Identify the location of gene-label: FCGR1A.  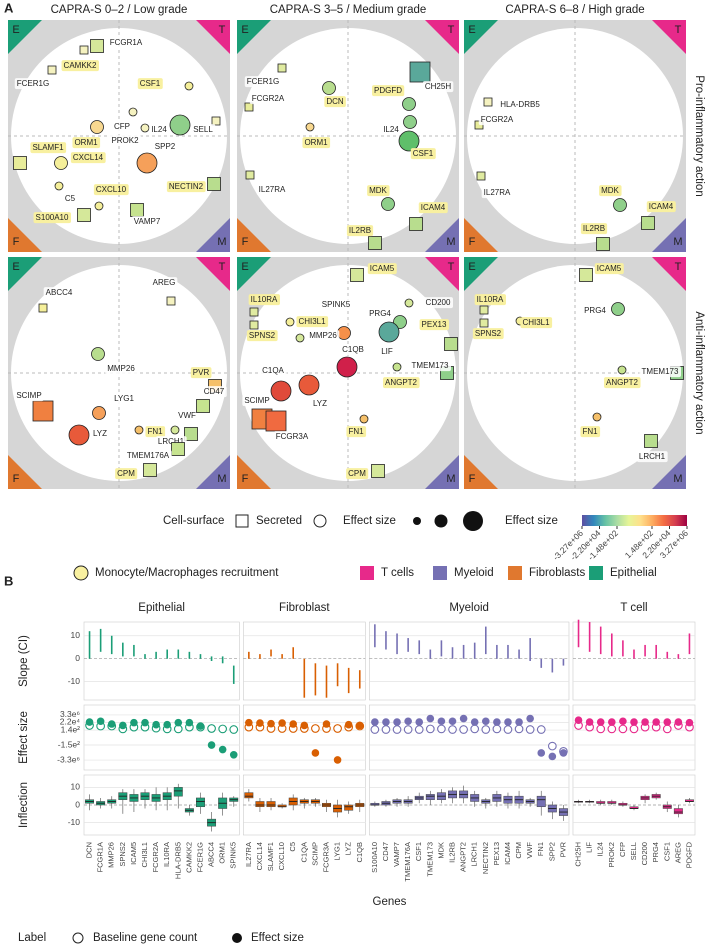
(126, 42).